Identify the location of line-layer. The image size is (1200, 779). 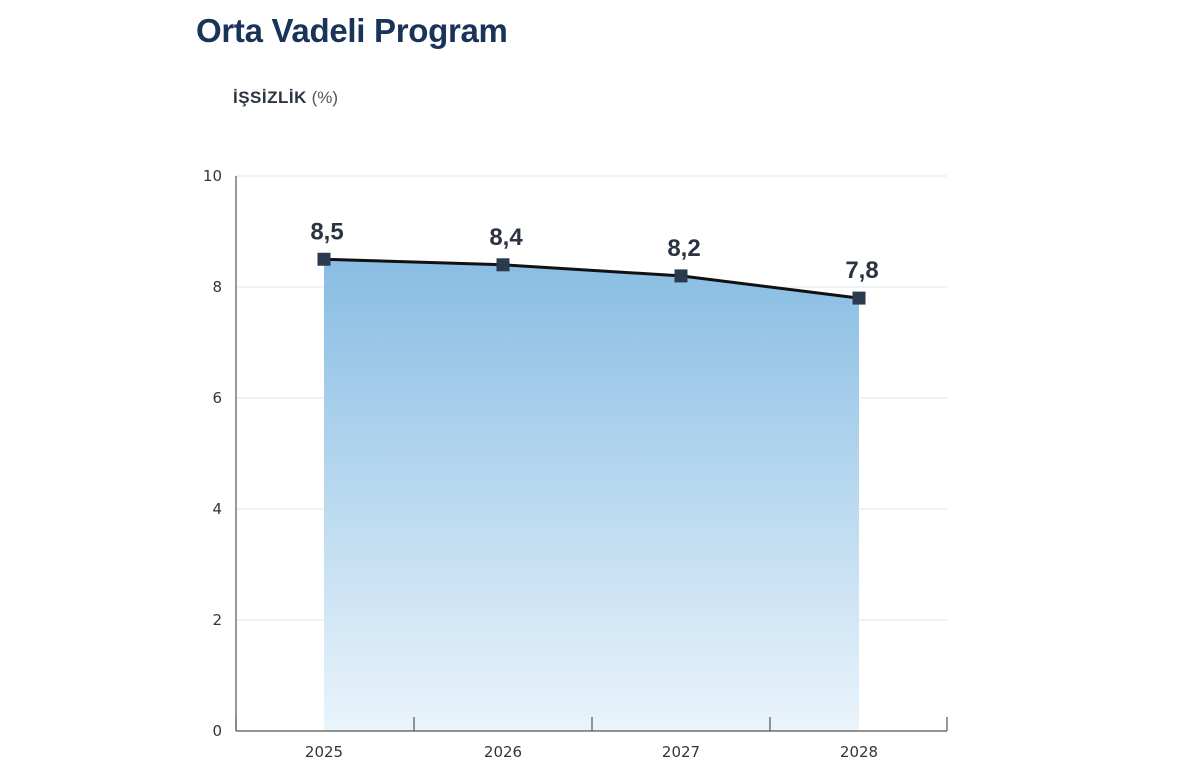
(591, 278).